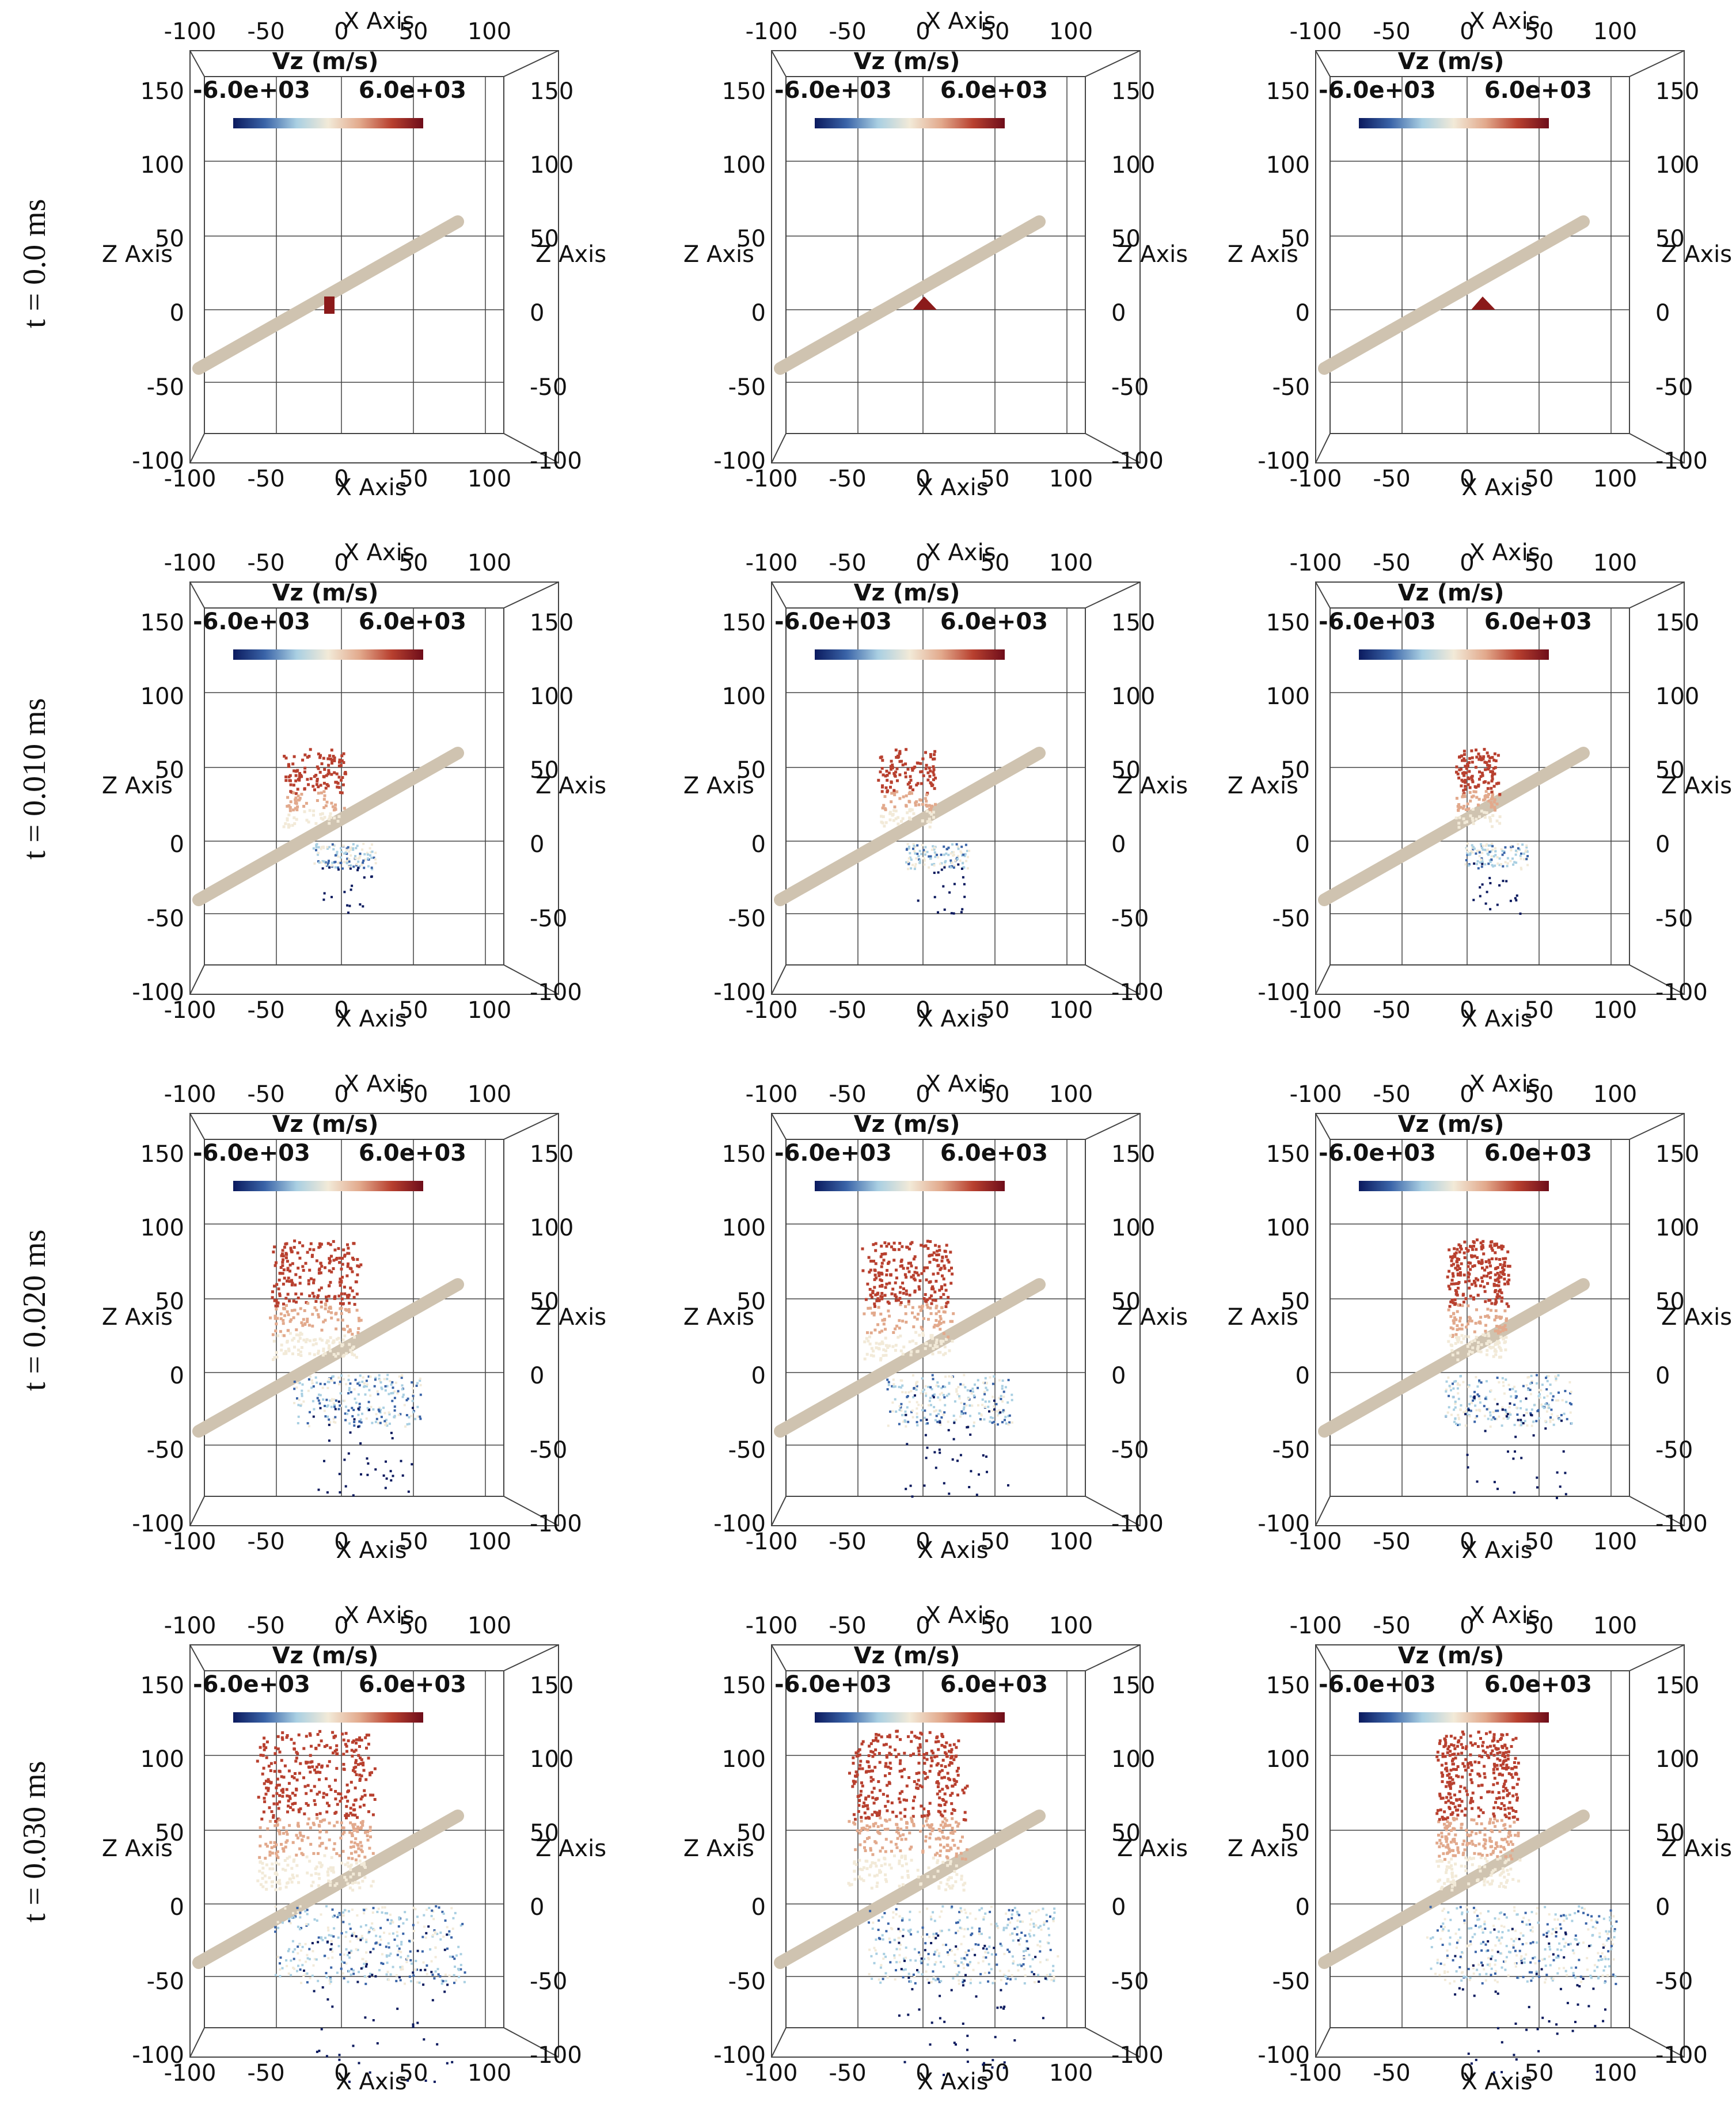  Describe the element at coordinates (413, 1010) in the screenshot. I see `x-tick-label-bottom: 50` at that location.